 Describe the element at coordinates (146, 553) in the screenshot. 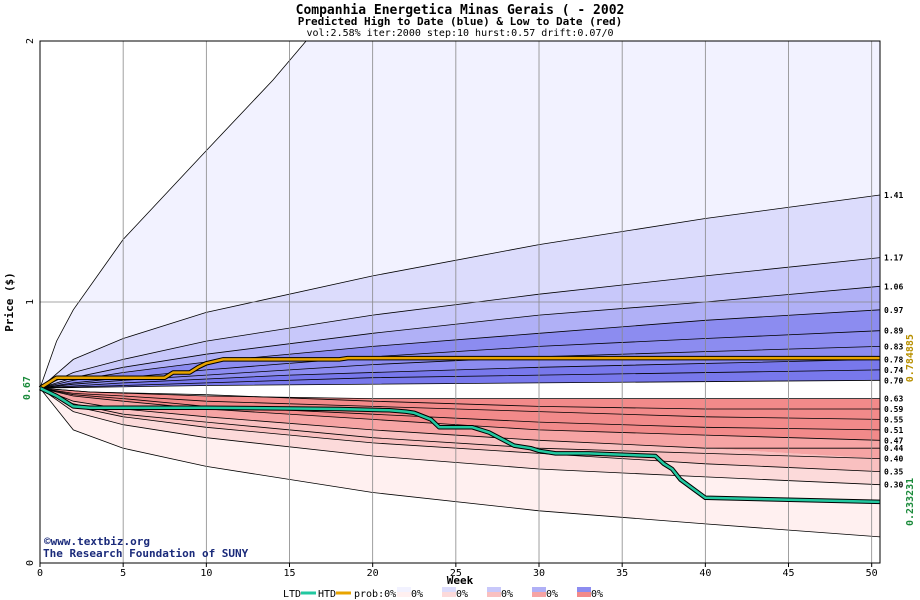

I see `foundation-text: The Research Foundation of SUNY` at that location.